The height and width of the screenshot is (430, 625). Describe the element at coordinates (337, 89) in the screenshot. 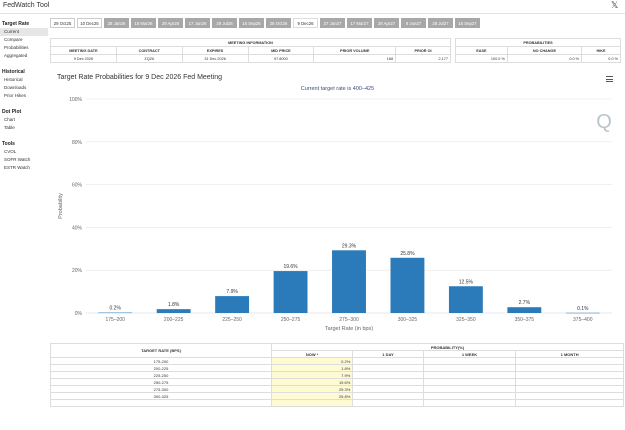

I see `chart-subtitle: Current target rate is 400–425` at that location.